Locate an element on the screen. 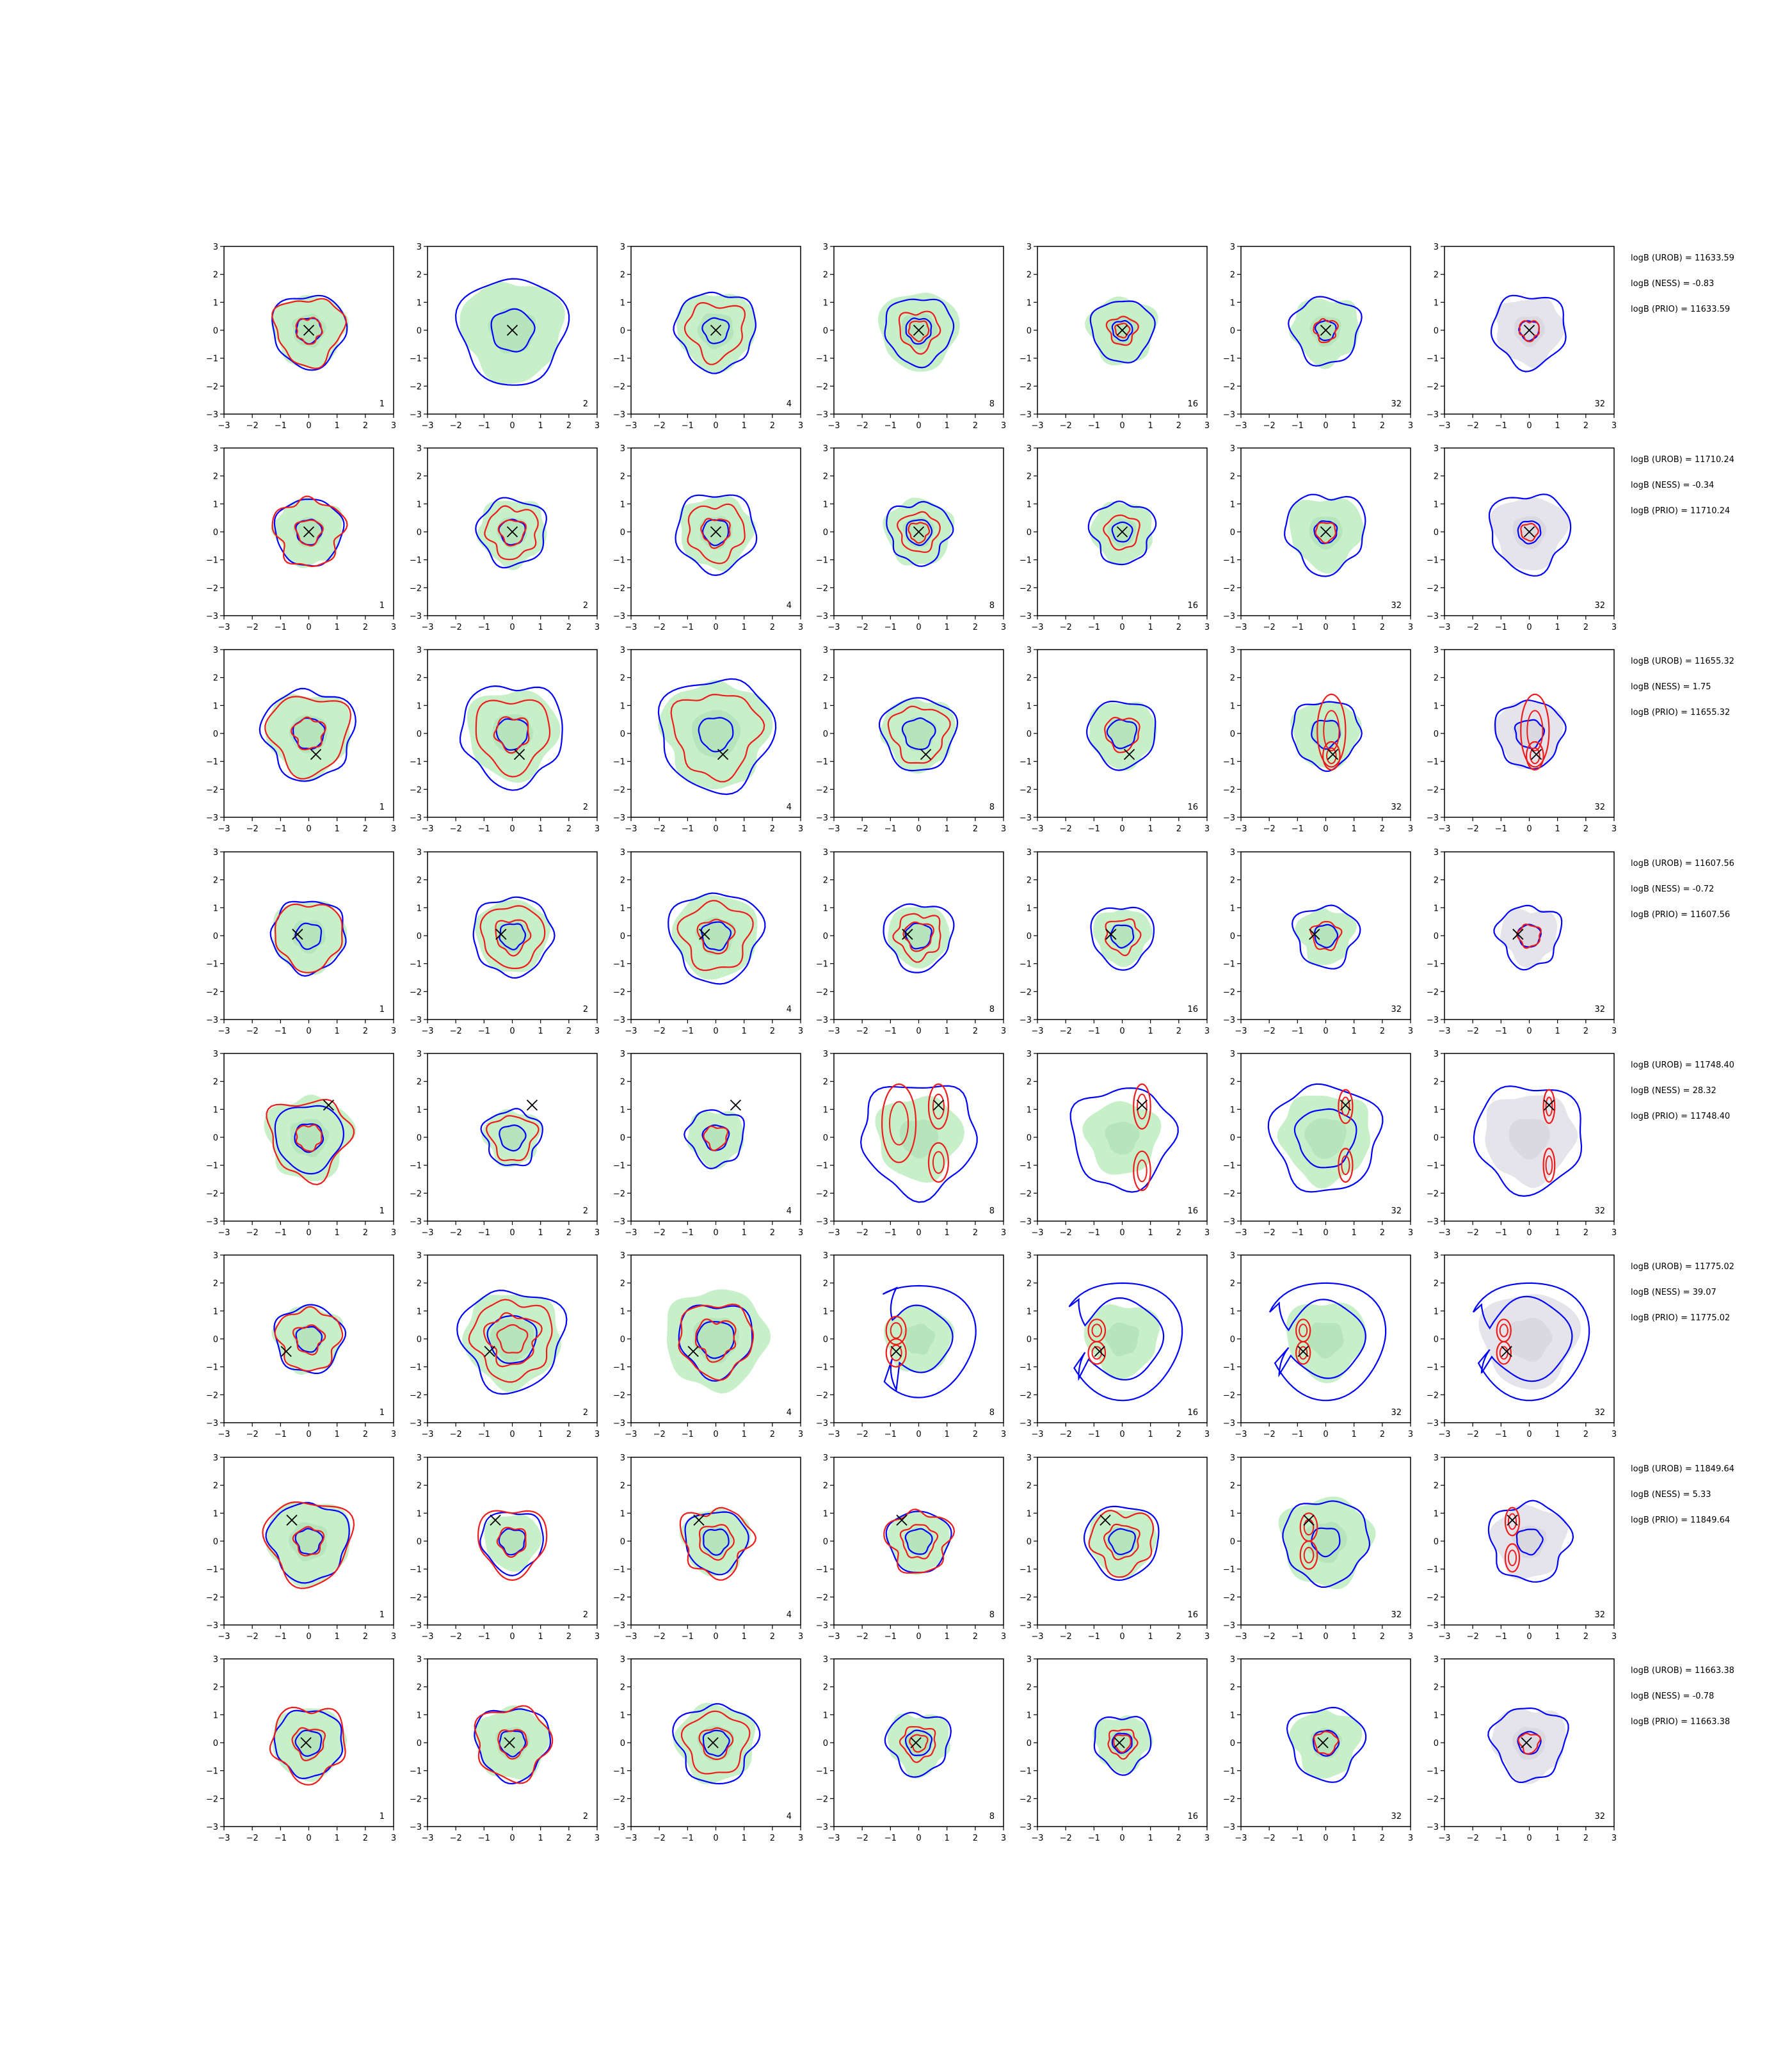 Image resolution: width=1792 pixels, height=2048 pixels. panel: −3−3 −2 −2 −1 −1 0 0 1 1 2 2 3 3 1 is located at coordinates (301, 1144).